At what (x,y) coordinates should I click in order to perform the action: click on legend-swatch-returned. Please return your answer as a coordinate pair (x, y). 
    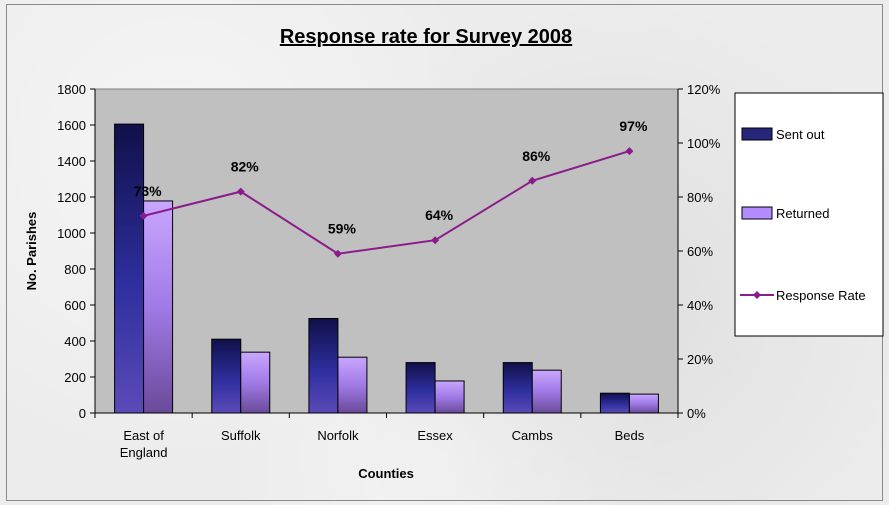
    Looking at the image, I should click on (757, 213).